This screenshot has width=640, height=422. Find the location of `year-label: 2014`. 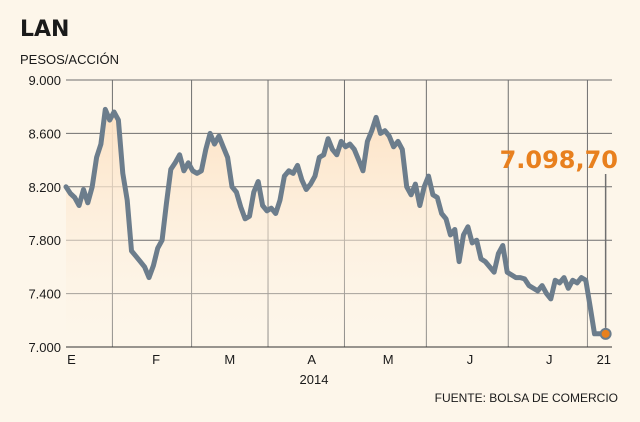

year-label: 2014 is located at coordinates (314, 379).